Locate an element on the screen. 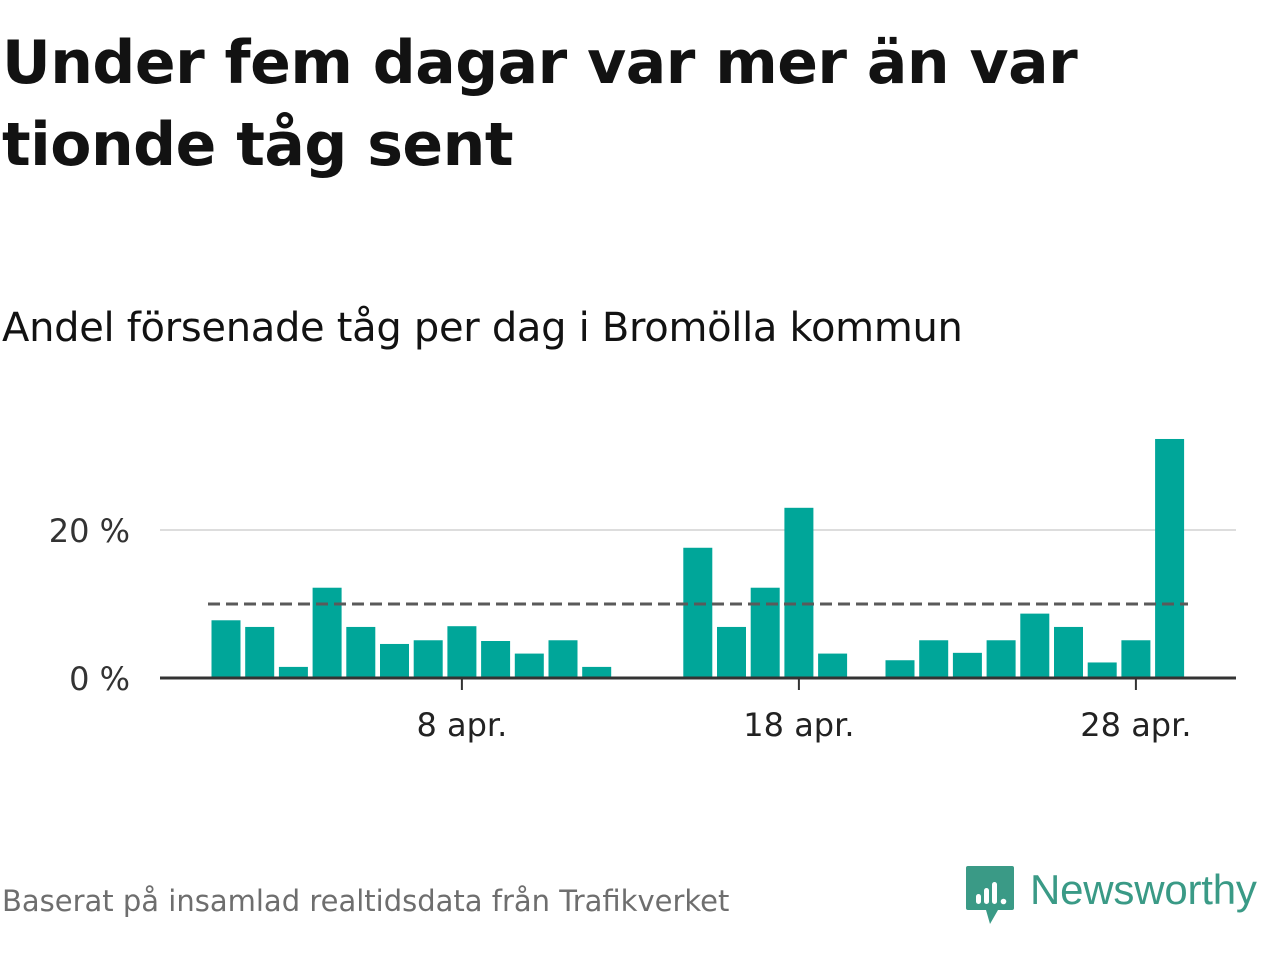  x-tick-label: 18 apr. is located at coordinates (798, 725).